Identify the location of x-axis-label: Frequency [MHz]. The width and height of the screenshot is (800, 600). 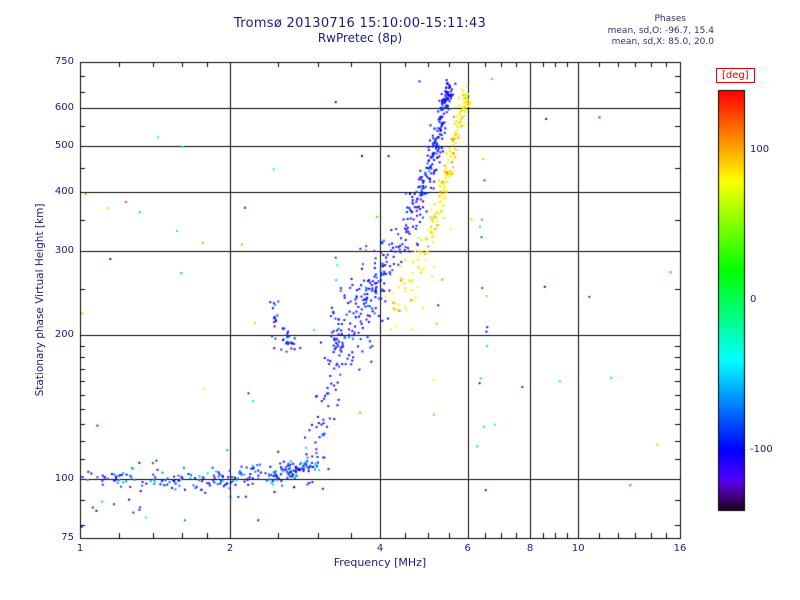
(380, 562).